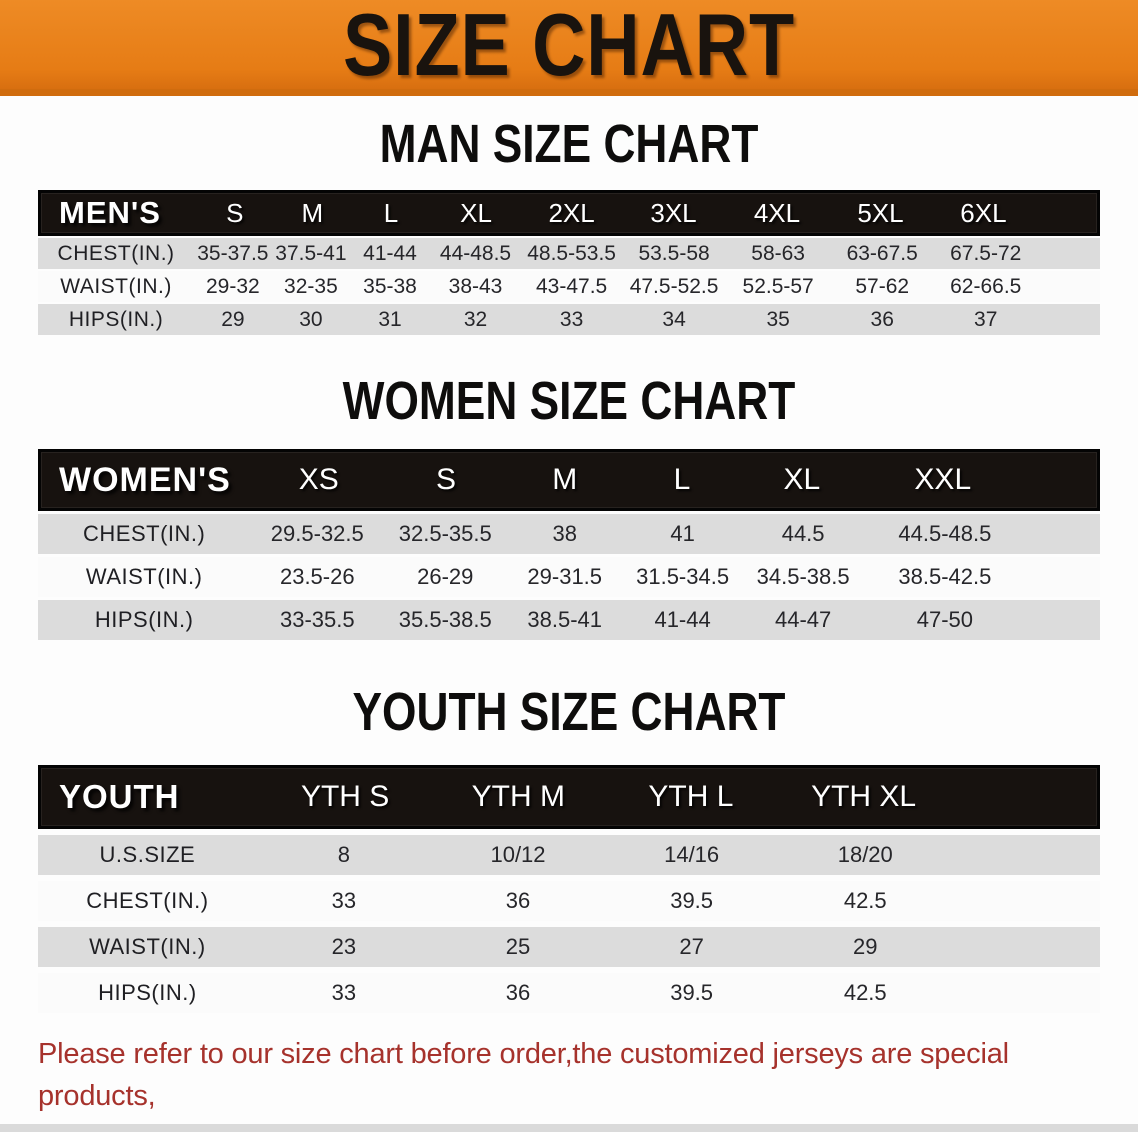 The height and width of the screenshot is (1132, 1138). Describe the element at coordinates (880, 212) in the screenshot. I see `men-size-column-header: 5XL` at that location.